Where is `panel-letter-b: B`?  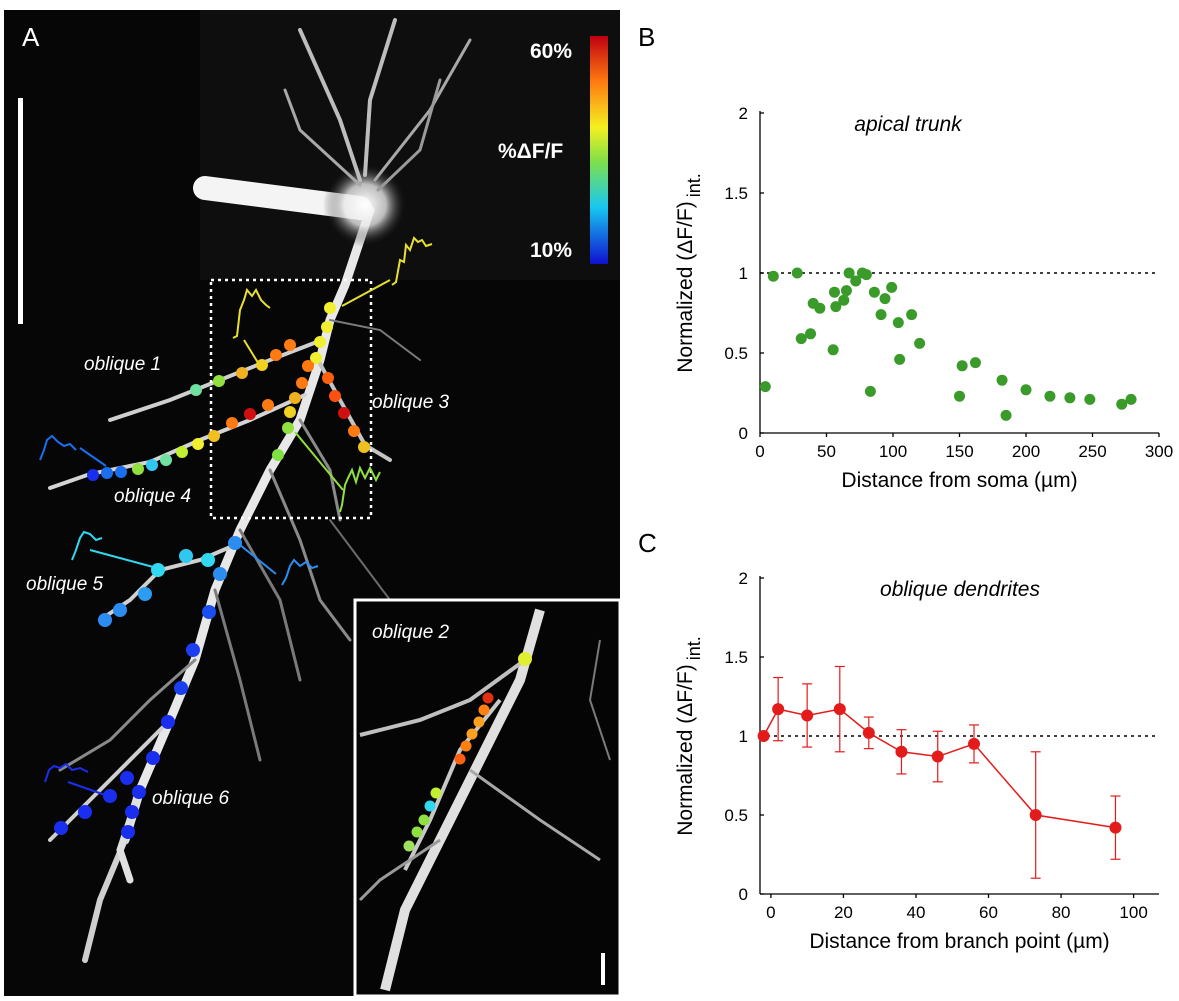
panel-letter-b: B is located at coordinates (647, 37).